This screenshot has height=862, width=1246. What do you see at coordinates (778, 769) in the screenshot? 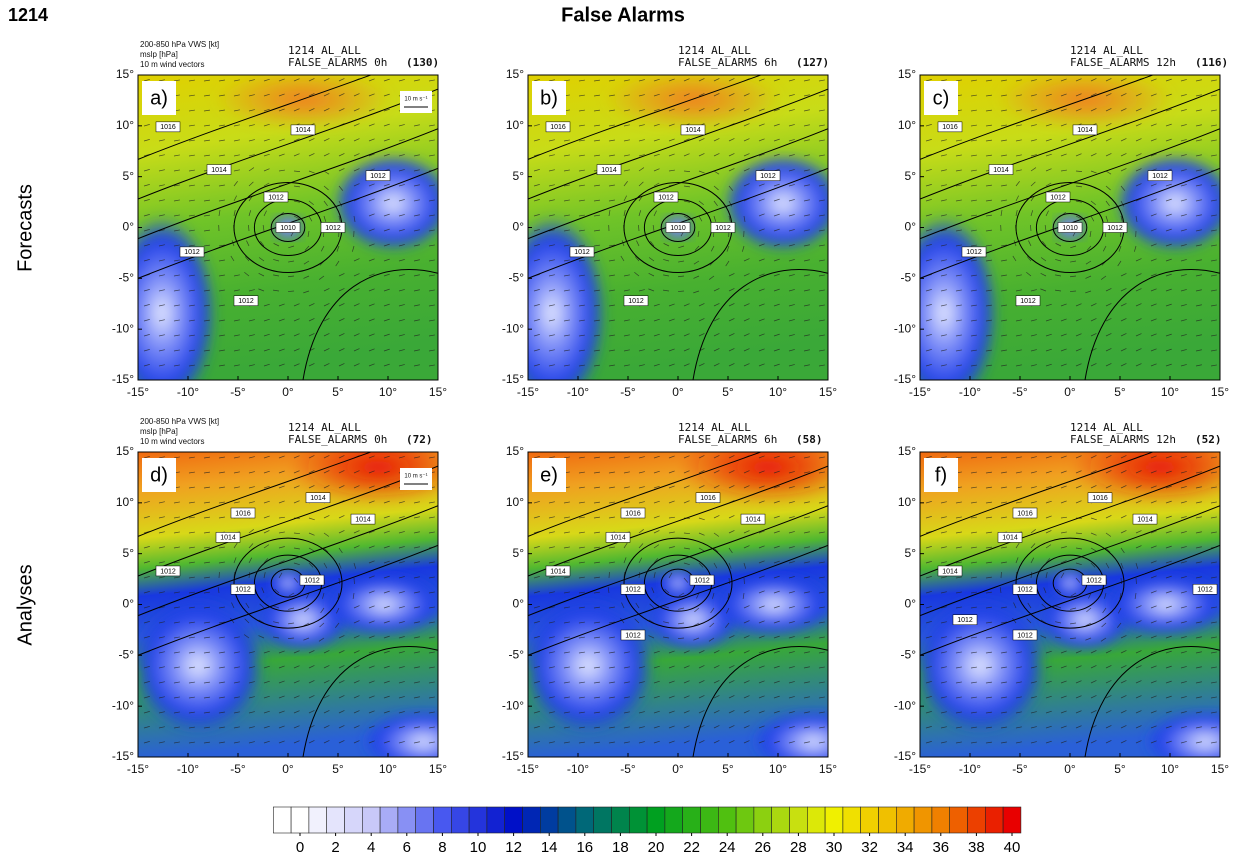
I see `x-tick-label: 10°` at bounding box center [778, 769].